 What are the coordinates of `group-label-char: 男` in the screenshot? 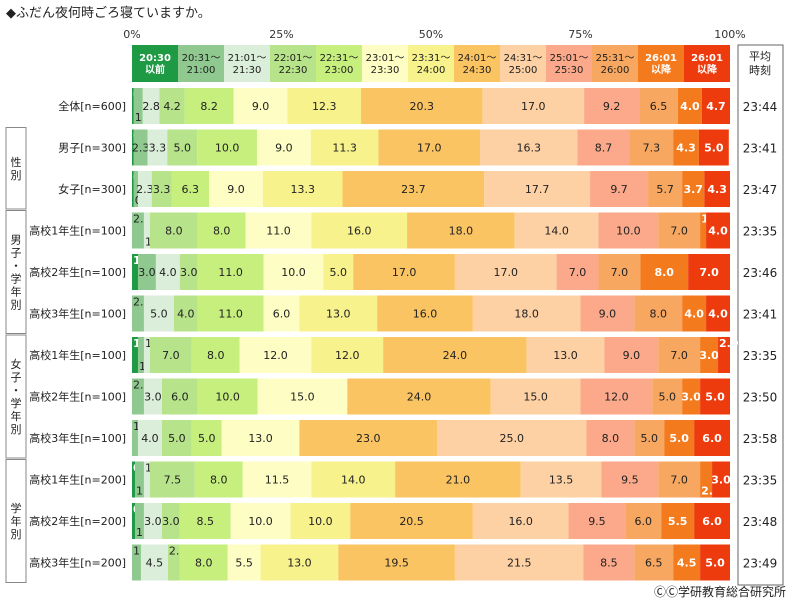 It's located at (16, 240).